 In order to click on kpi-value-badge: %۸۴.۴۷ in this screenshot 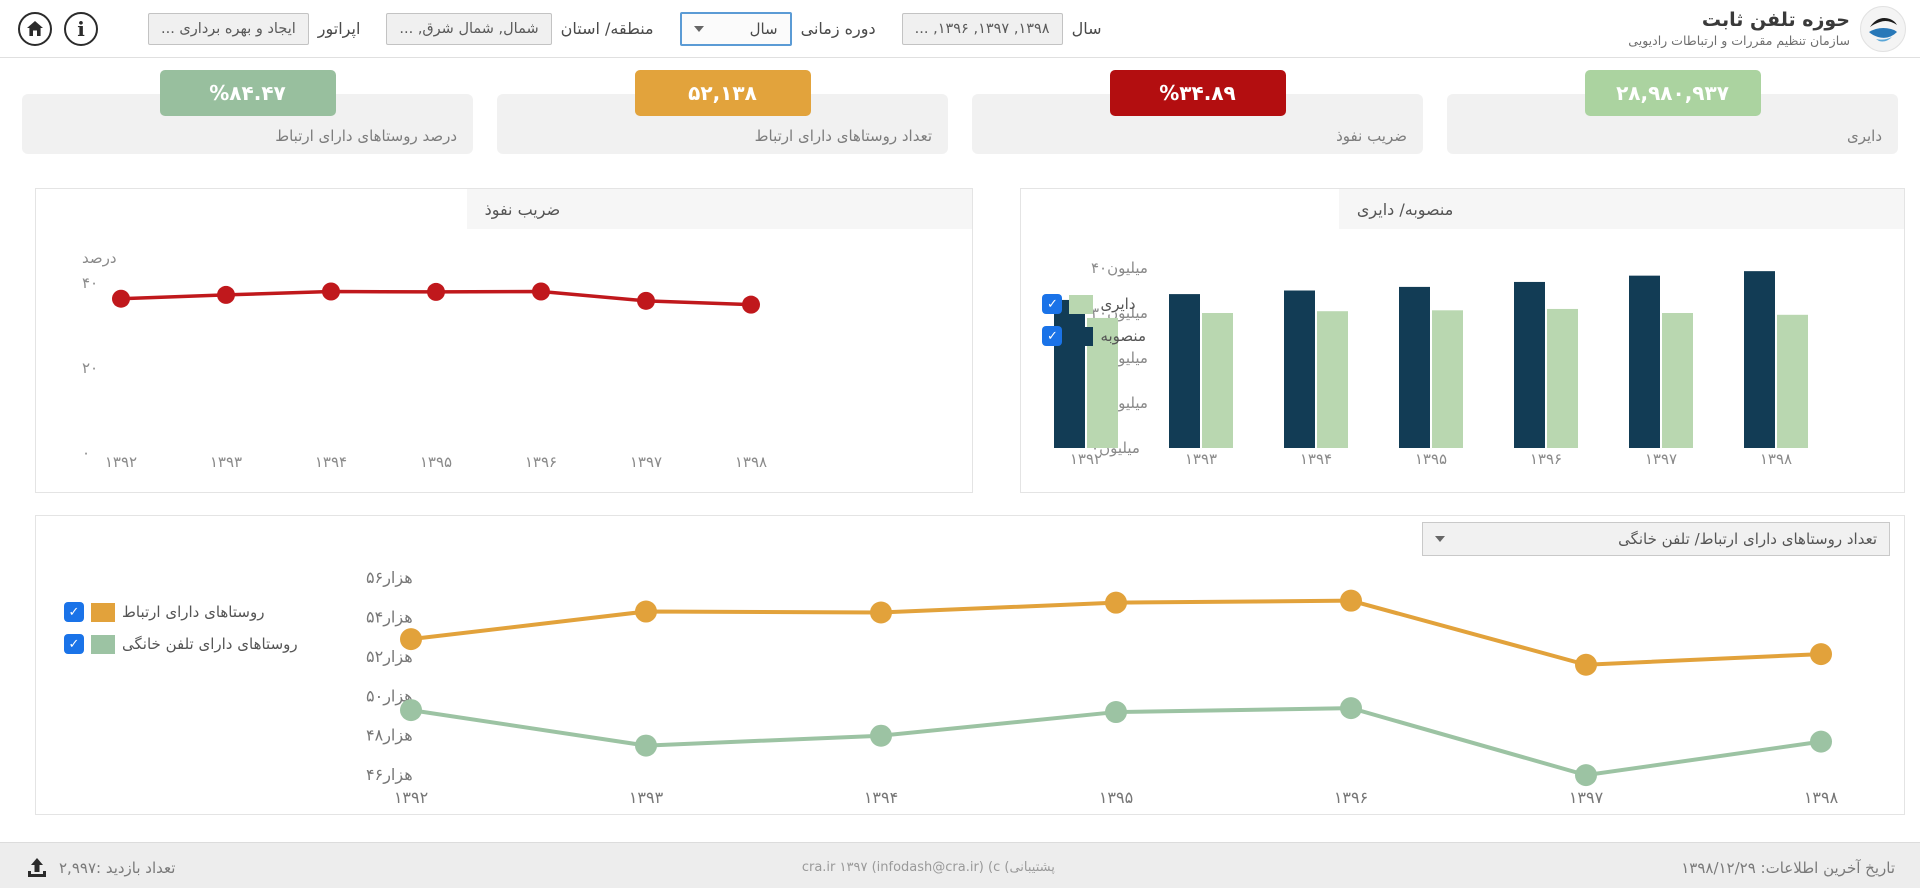, I will do `click(247, 93)`.